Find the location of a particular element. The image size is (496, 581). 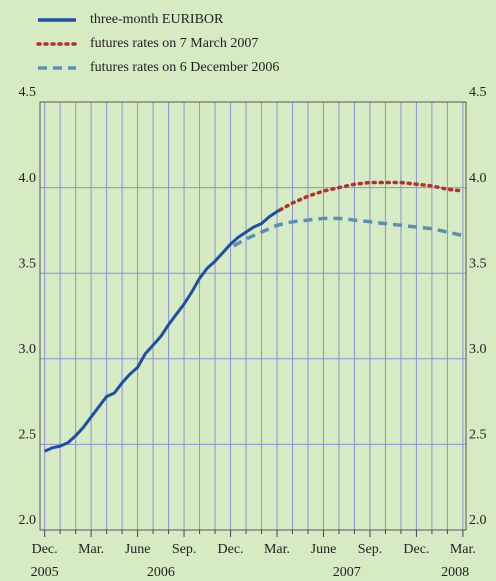

x-year-label: 2005 is located at coordinates (45, 572).